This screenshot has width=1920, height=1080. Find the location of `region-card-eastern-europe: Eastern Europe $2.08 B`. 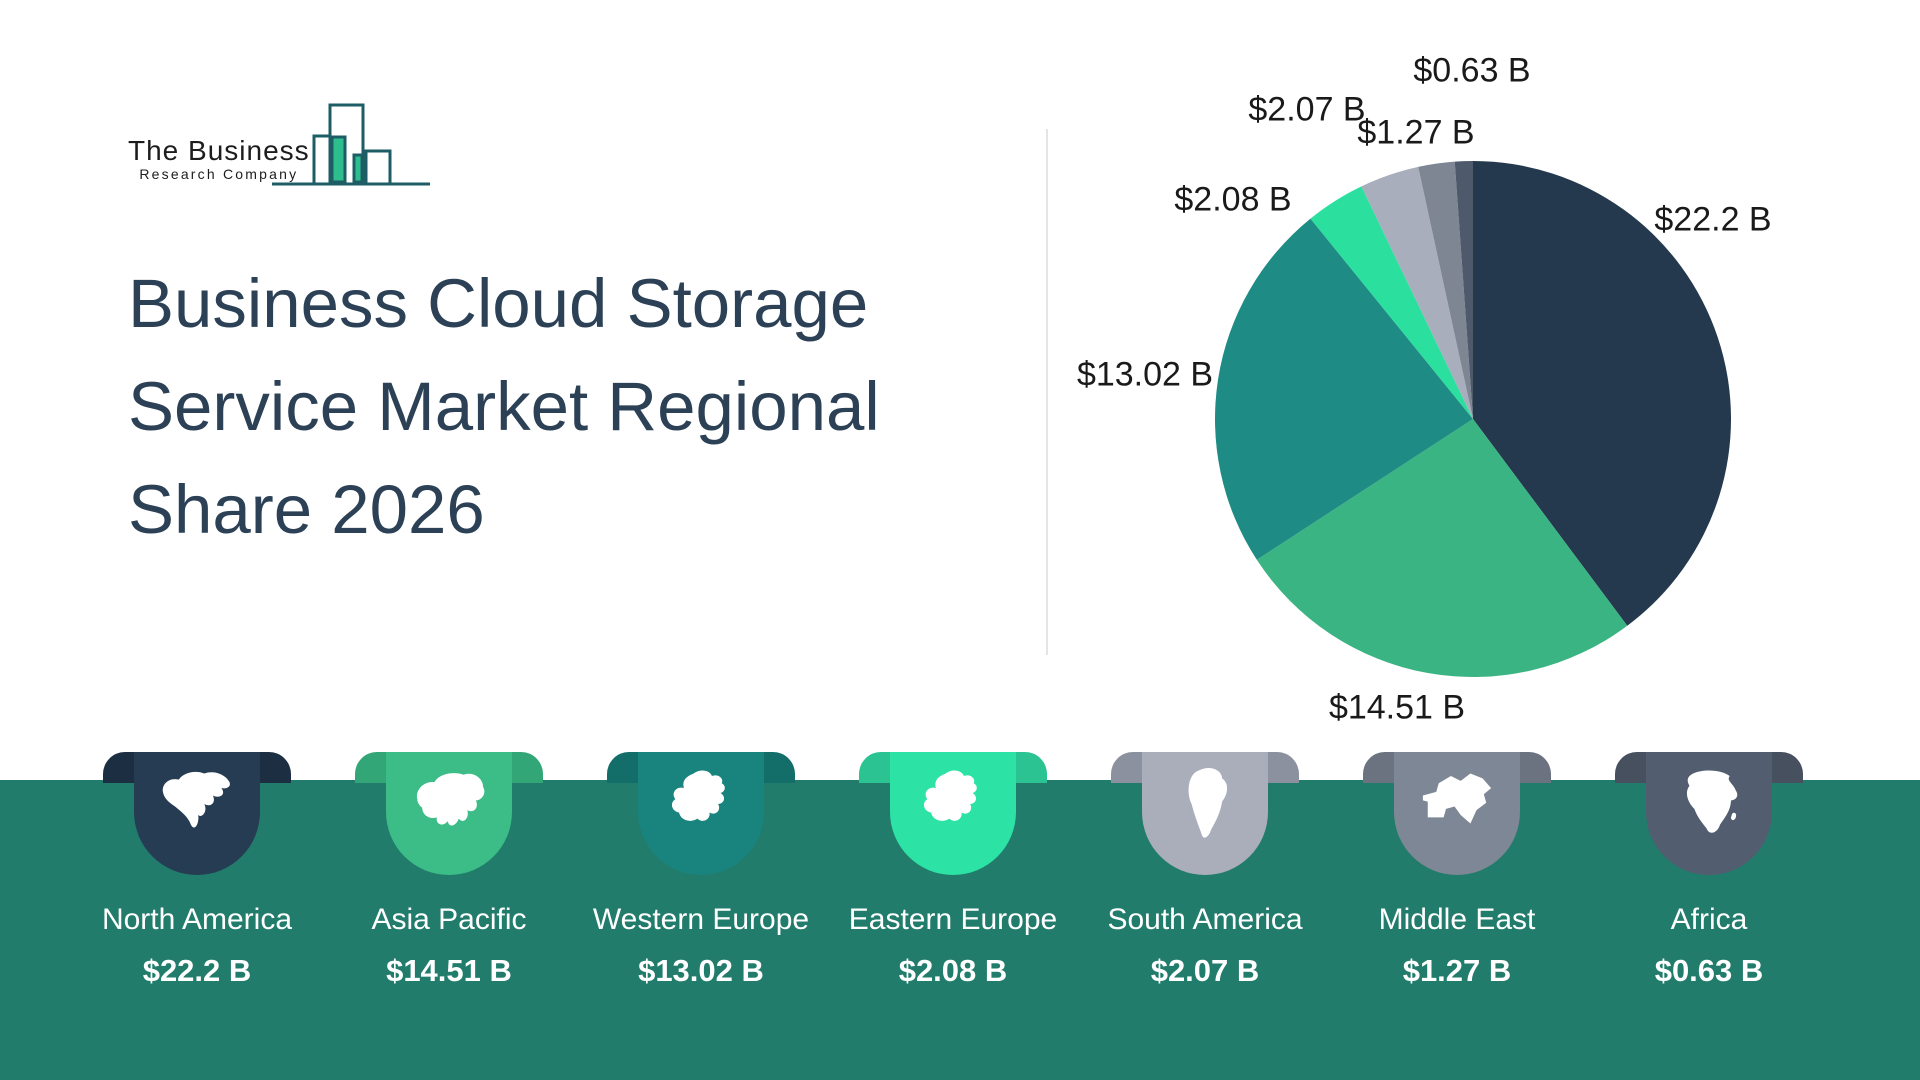

region-card-eastern-europe: Eastern Europe $2.08 B is located at coordinates (953, 870).